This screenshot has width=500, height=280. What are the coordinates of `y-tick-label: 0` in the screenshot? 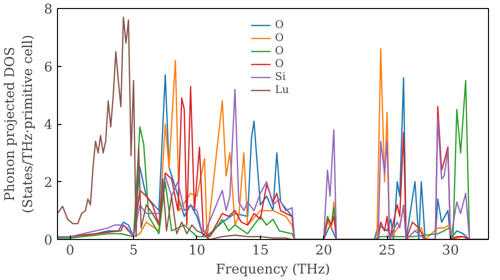 It's located at (48, 241).